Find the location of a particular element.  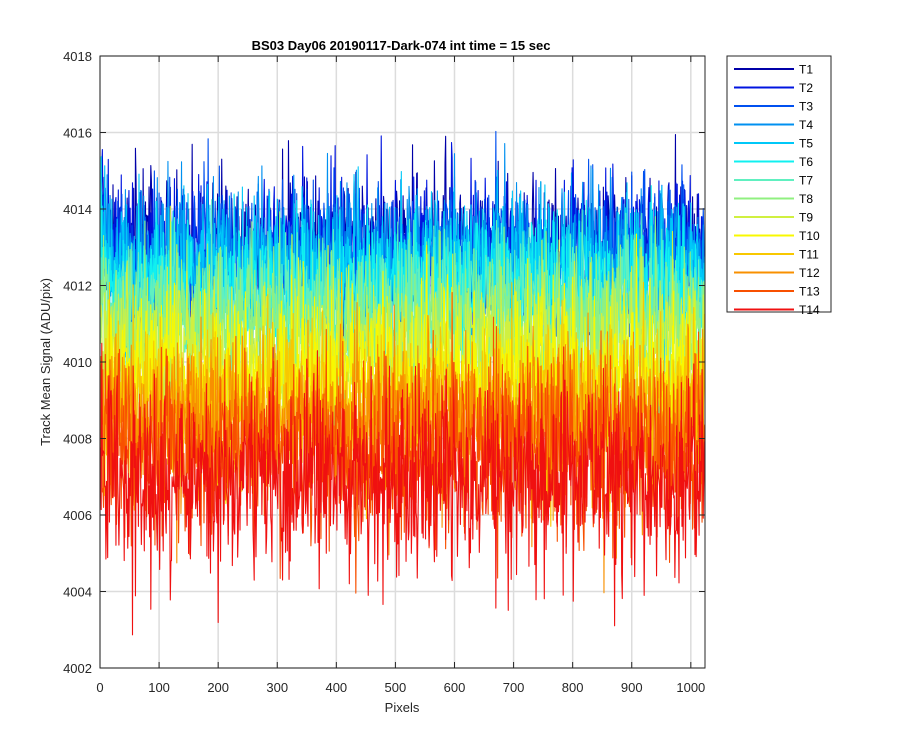

y-tick-label: 4008 is located at coordinates (77, 439).